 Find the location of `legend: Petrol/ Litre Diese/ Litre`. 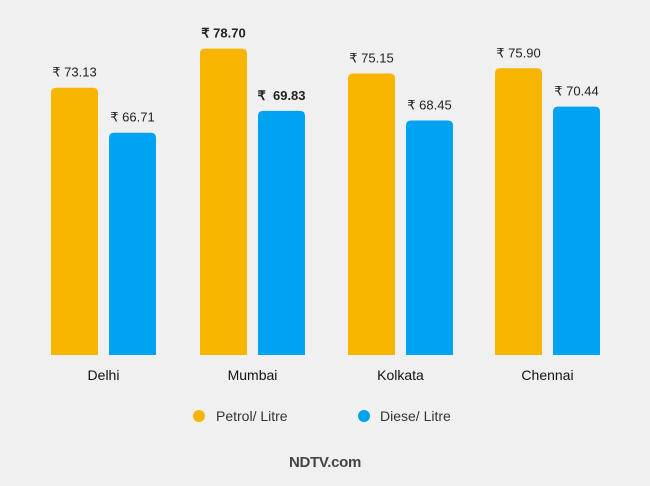

legend: Petrol/ Litre Diese/ Litre is located at coordinates (322, 416).